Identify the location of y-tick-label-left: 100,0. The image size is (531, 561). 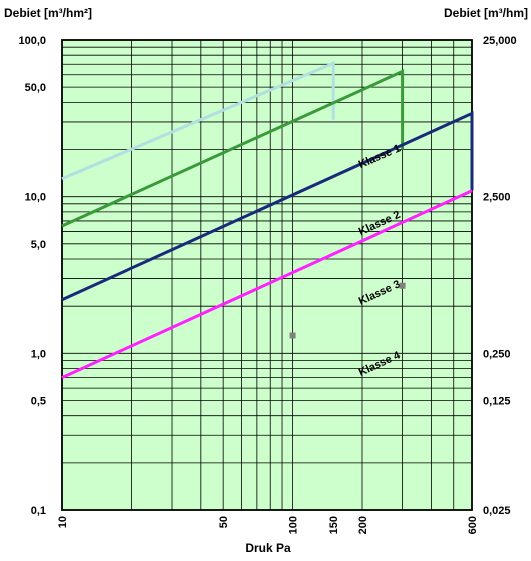
(32, 41).